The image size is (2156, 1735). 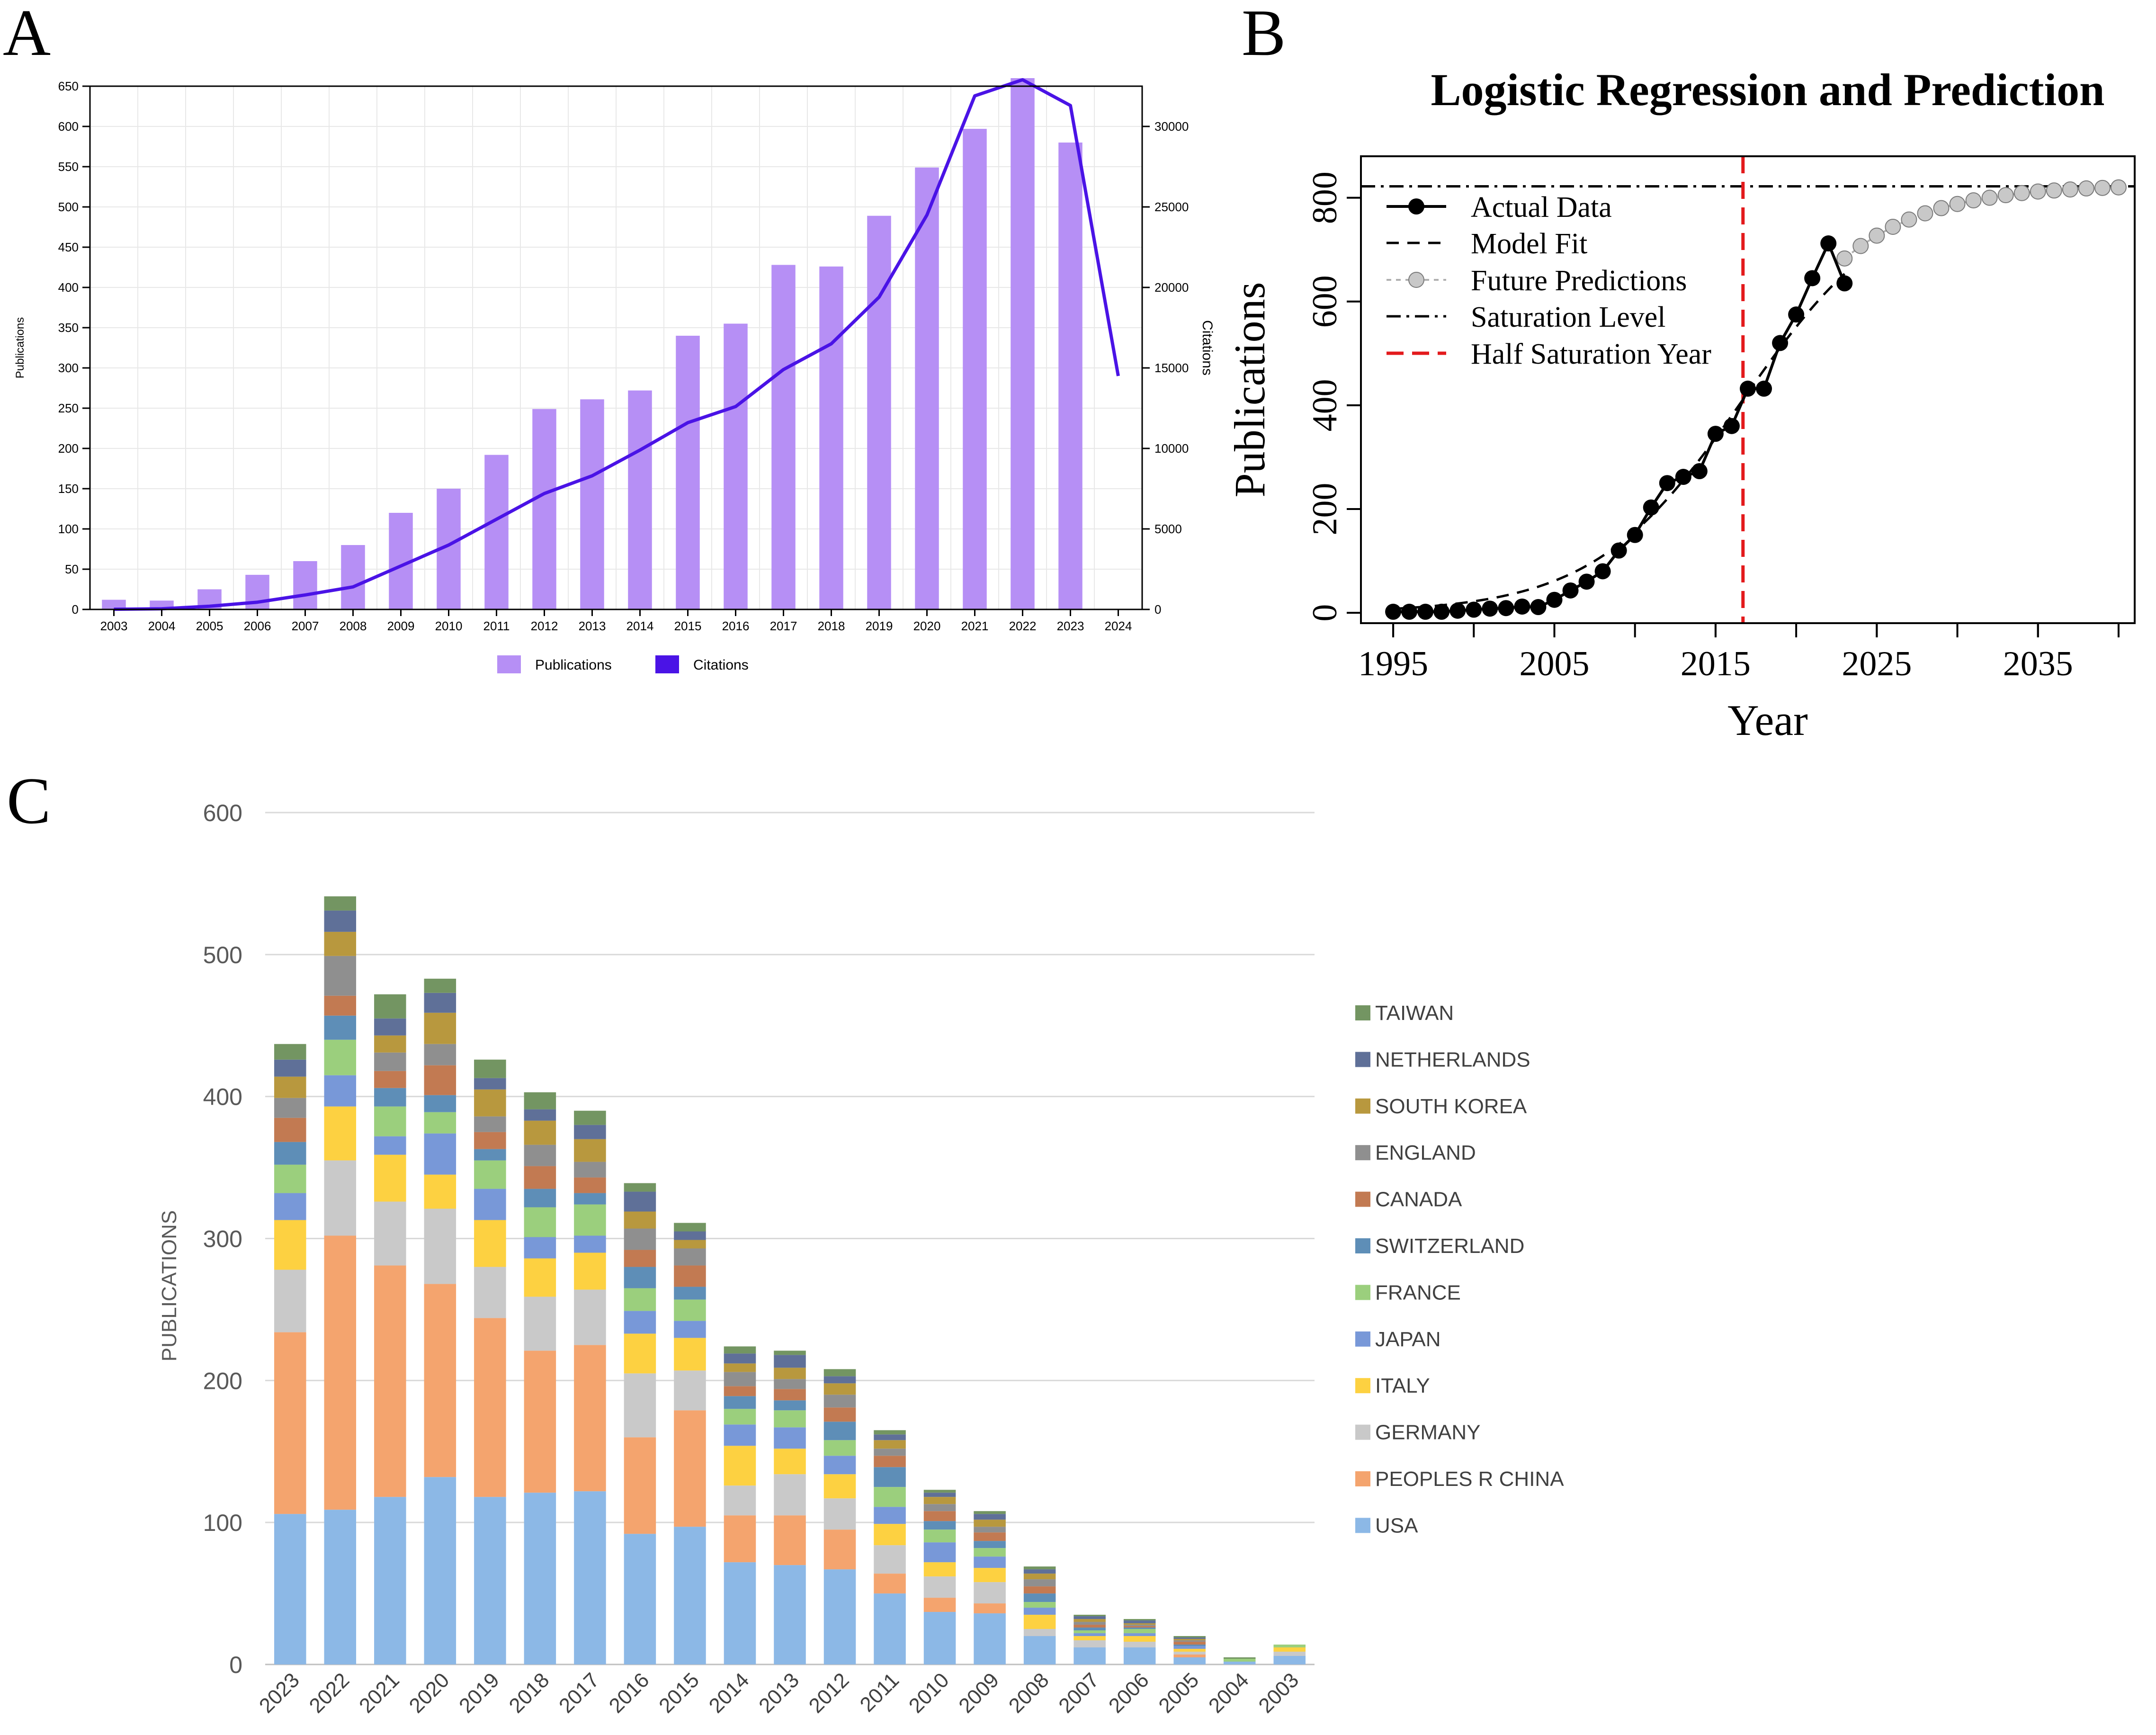 What do you see at coordinates (529, 1693) in the screenshot?
I see `x-tick-label: 2018` at bounding box center [529, 1693].